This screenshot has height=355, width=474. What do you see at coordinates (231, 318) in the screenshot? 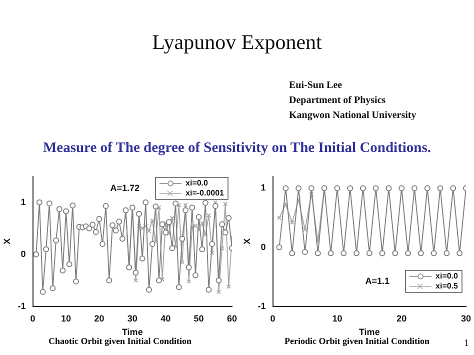
I see `x-tick-label: 60` at bounding box center [231, 318].